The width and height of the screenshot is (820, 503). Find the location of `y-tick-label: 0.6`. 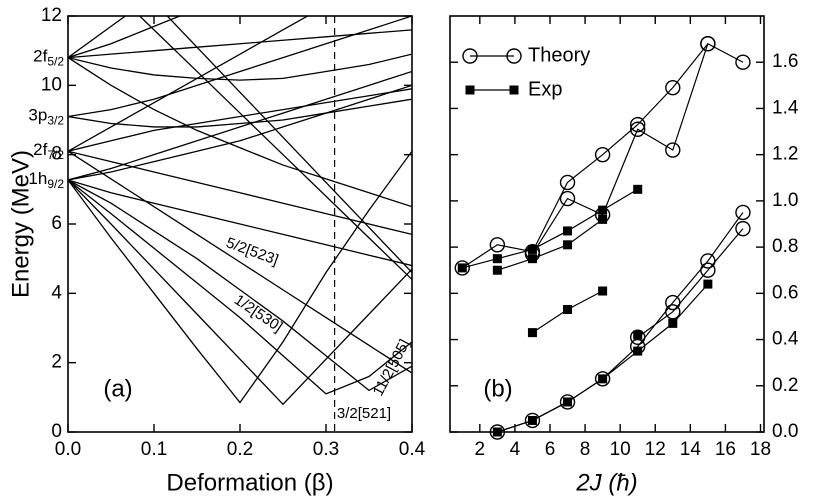

y-tick-label: 0.6 is located at coordinates (785, 292).